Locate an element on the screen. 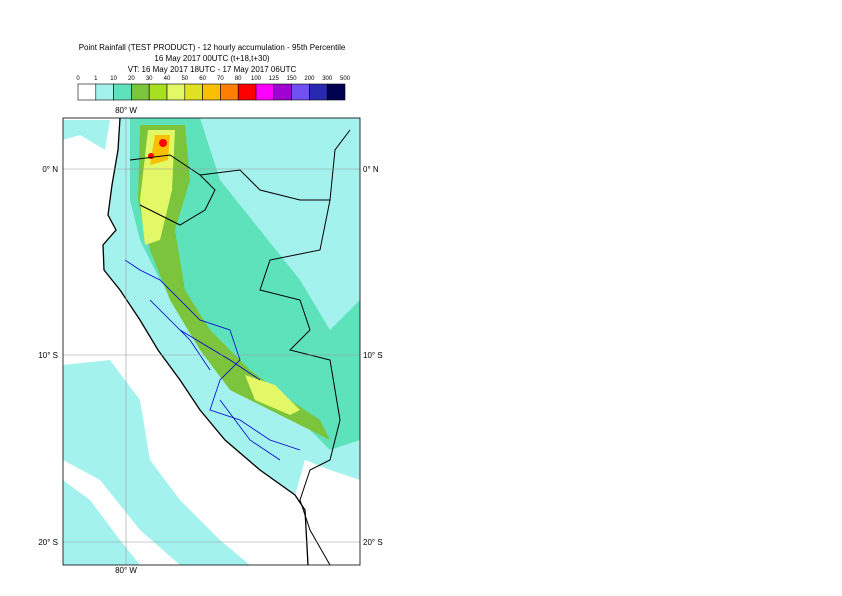  regions is located at coordinates (212, 360).